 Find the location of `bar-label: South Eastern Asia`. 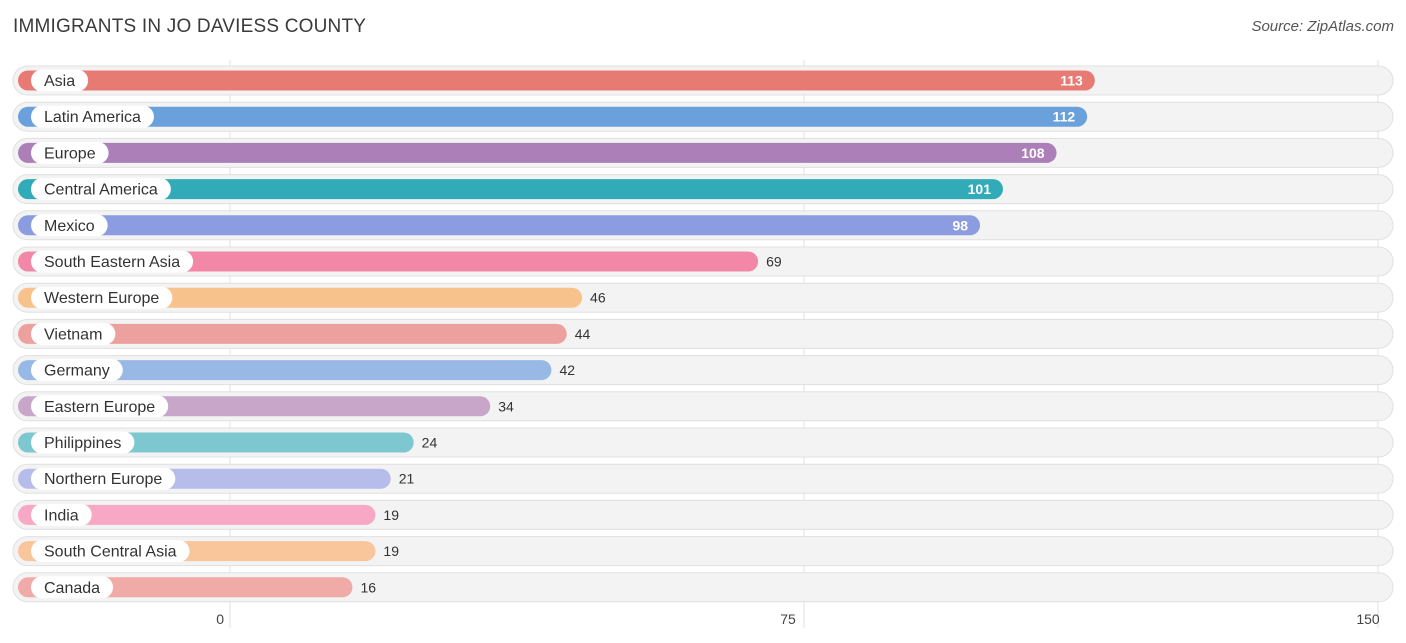

bar-label: South Eastern Asia is located at coordinates (112, 262).